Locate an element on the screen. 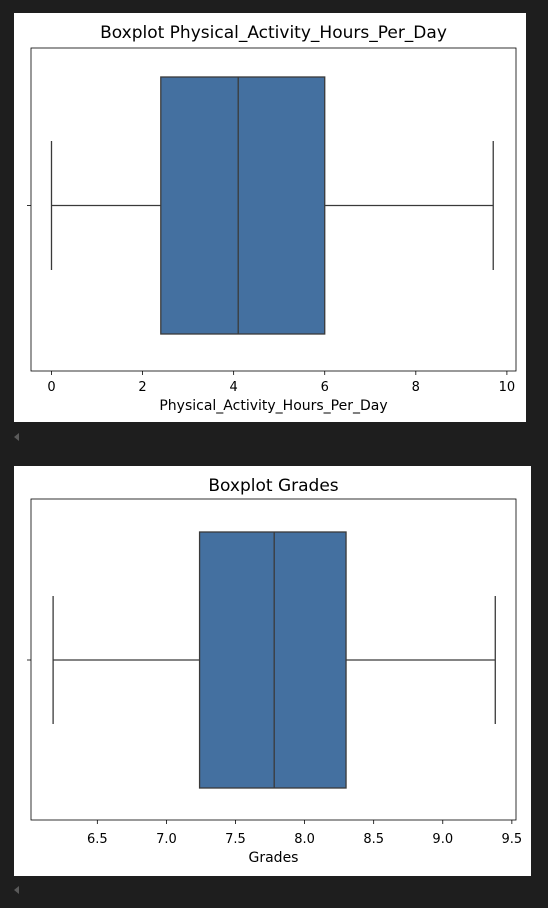 This screenshot has width=548, height=908. x-tick-label: 8 is located at coordinates (416, 387).